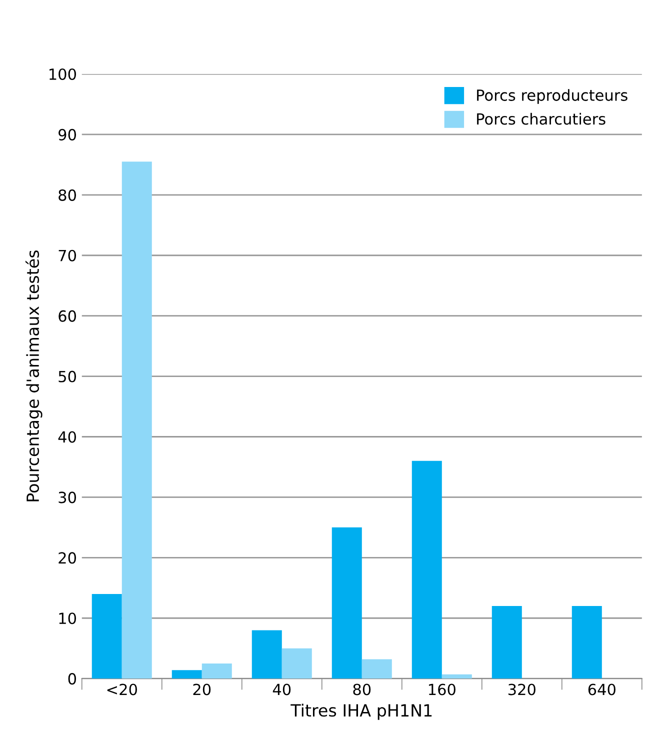 The height and width of the screenshot is (740, 655). Describe the element at coordinates (122, 690) in the screenshot. I see `x-tick-label: <20` at that location.